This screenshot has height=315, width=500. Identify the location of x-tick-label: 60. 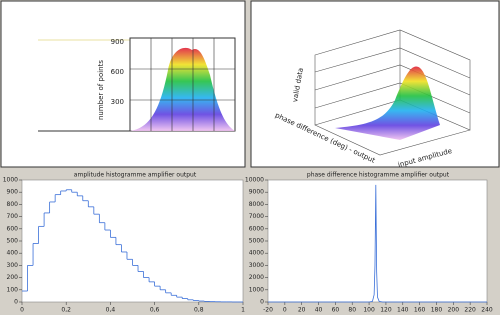
(336, 310).